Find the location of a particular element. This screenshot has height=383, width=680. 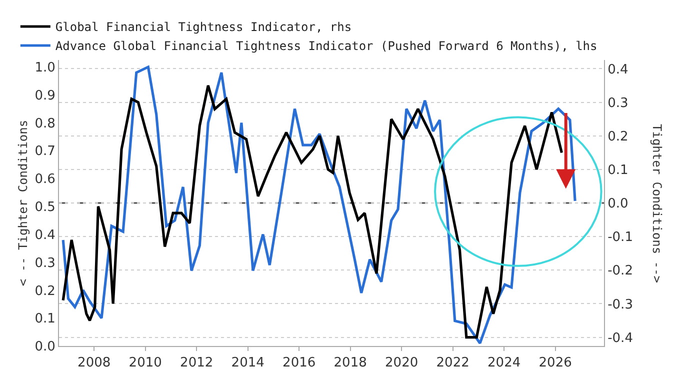

y-tick-label: 0.0 is located at coordinates (45, 347).